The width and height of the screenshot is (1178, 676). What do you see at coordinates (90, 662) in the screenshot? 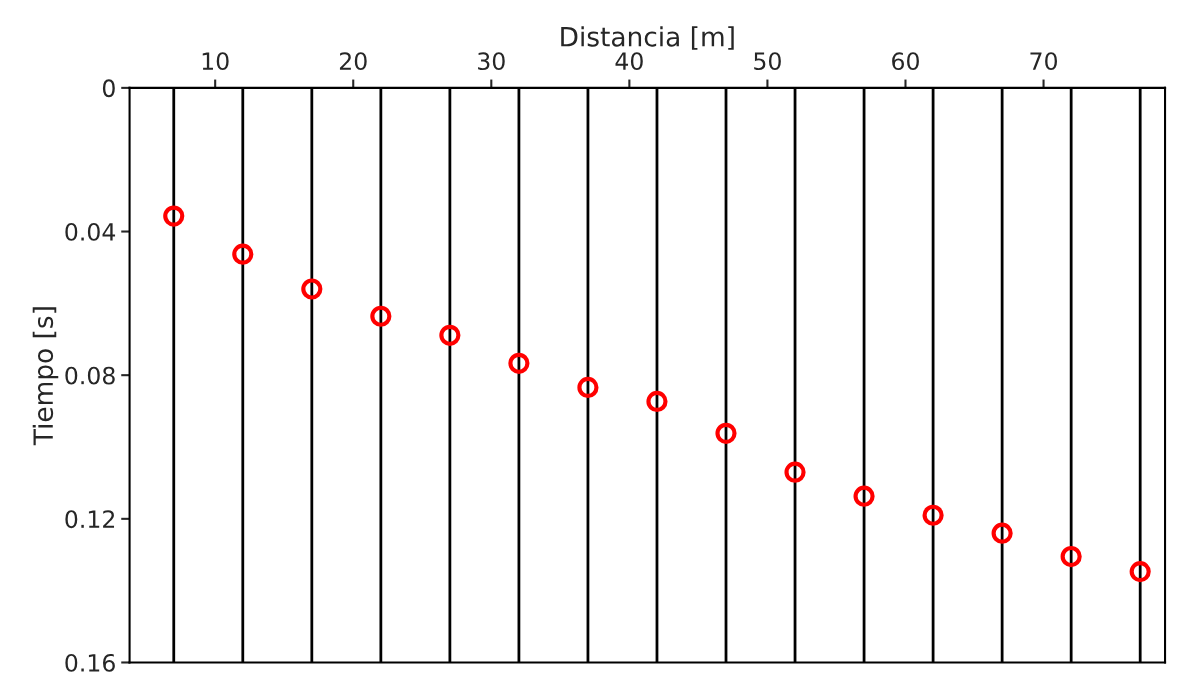
I see `y-tick-label: 0.16` at bounding box center [90, 662].